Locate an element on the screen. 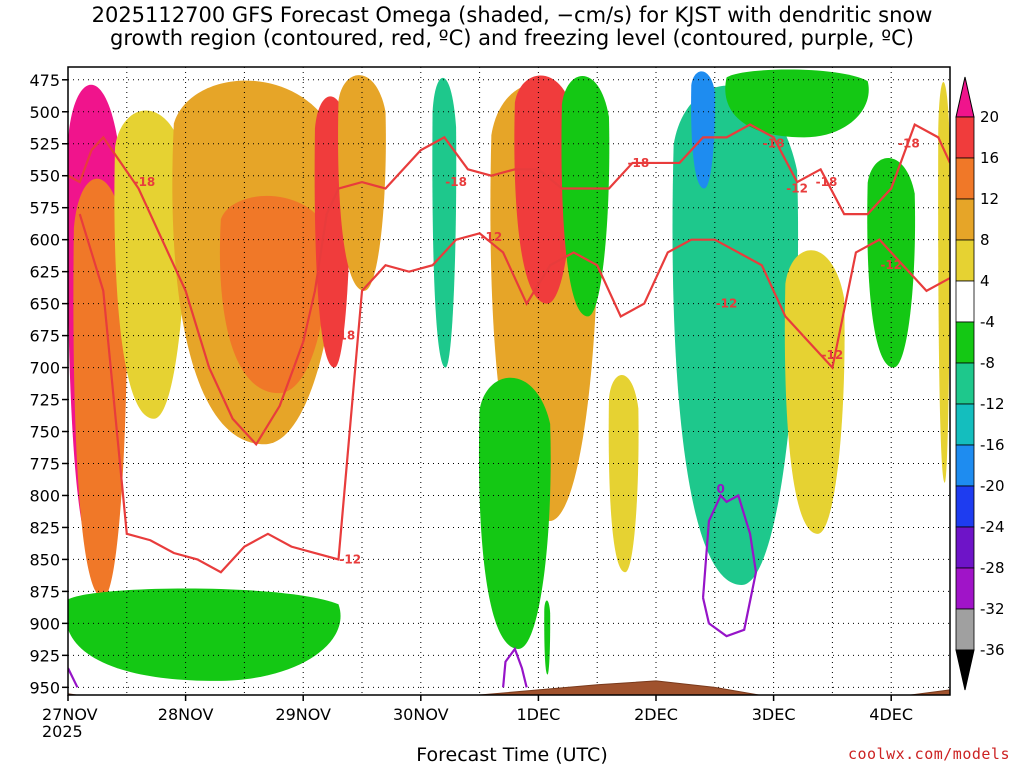 The width and height of the screenshot is (1024, 768). y-tick-label-650: 650 is located at coordinates (44, 304).